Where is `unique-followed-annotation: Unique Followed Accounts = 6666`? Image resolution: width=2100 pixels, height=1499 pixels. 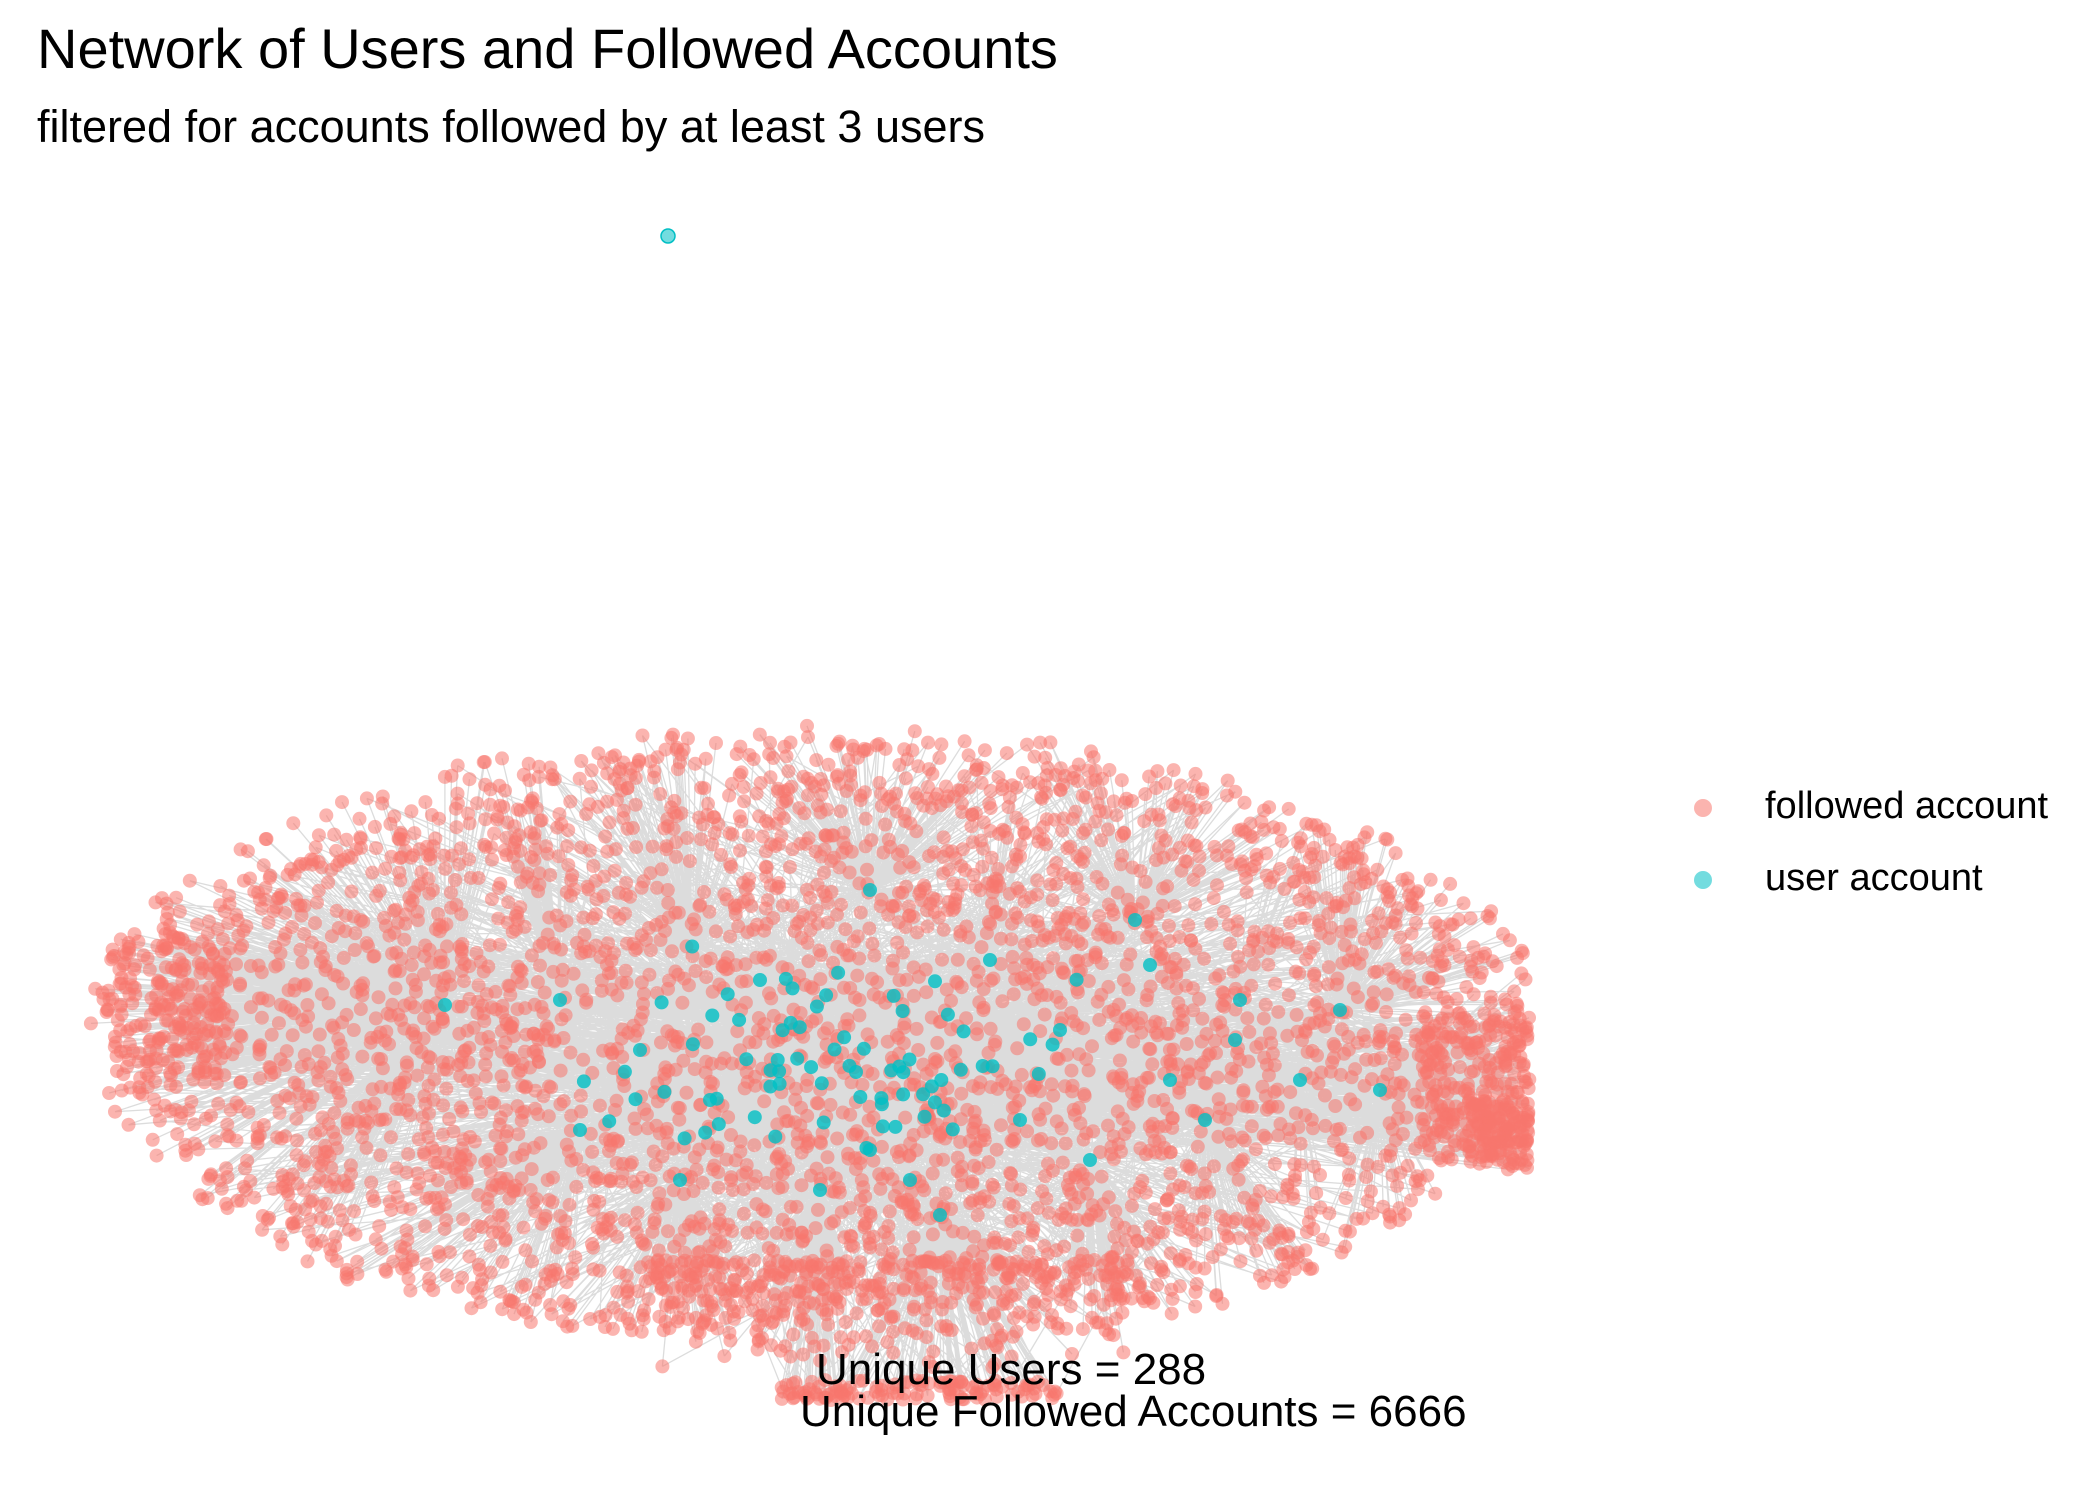
unique-followed-annotation: Unique Followed Accounts = 6666 is located at coordinates (1133, 1411).